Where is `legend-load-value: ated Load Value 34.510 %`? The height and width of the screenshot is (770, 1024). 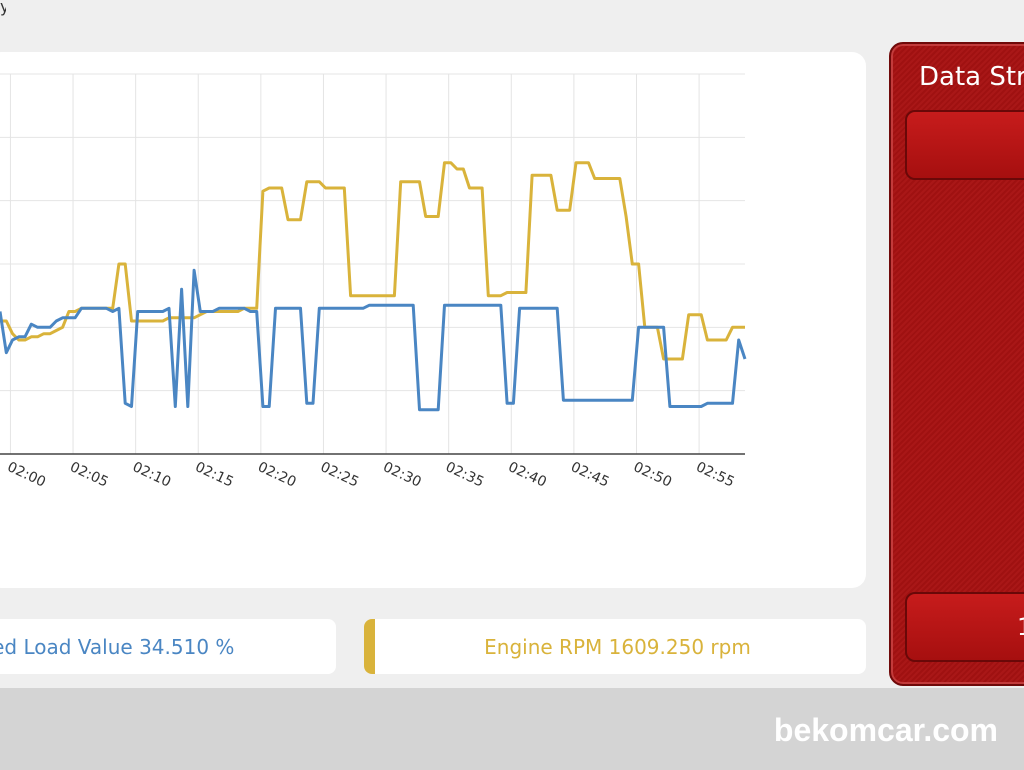
legend-load-value: ated Load Value 34.510 % is located at coordinates (168, 646).